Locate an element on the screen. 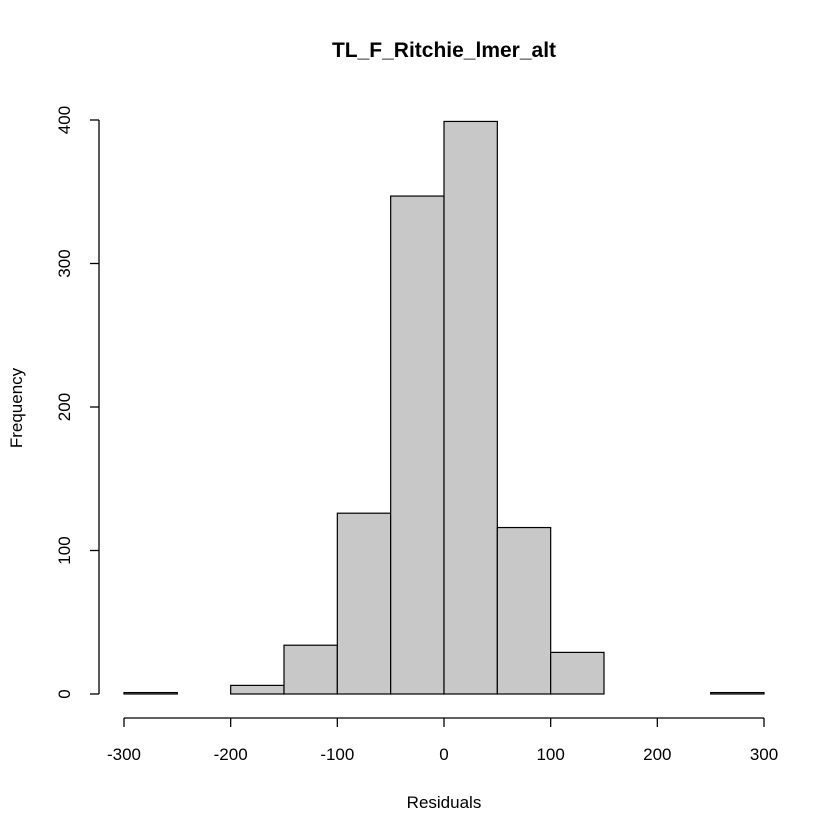 This screenshot has width=840, height=840. y-tick-label: 100 is located at coordinates (64, 550).